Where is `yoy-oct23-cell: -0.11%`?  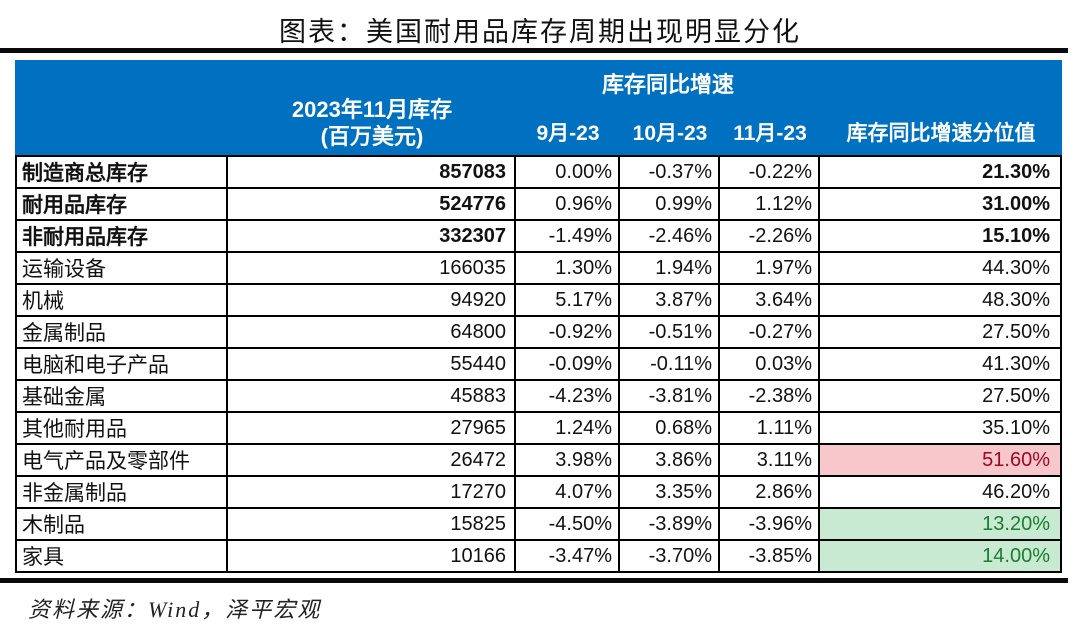
yoy-oct23-cell: -0.11% is located at coordinates (670, 365).